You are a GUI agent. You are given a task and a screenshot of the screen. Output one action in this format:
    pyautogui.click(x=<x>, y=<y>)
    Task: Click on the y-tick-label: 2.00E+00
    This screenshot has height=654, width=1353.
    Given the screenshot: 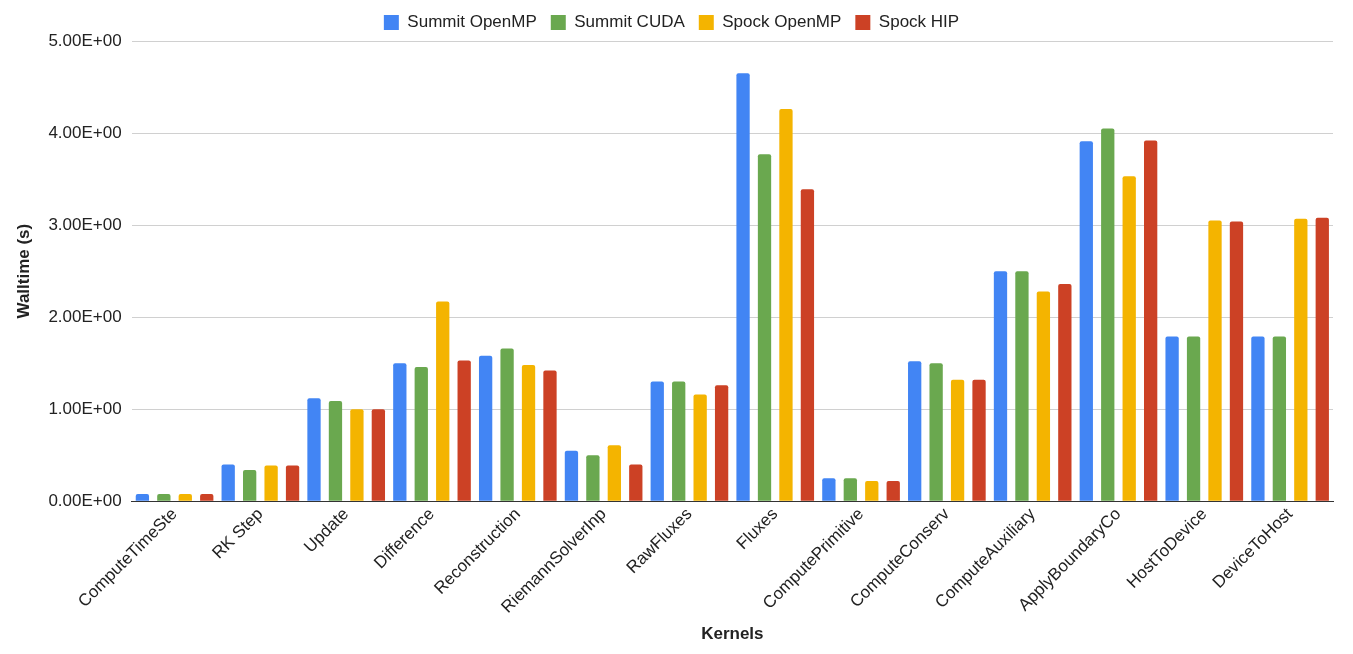 What is the action you would take?
    pyautogui.click(x=85, y=316)
    